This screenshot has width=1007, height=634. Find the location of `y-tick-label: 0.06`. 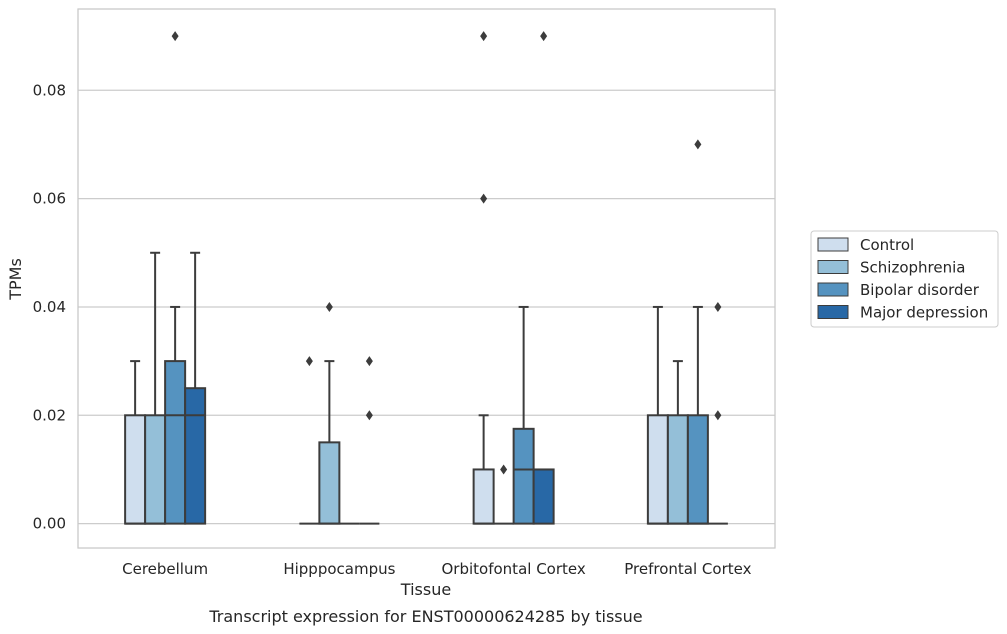

y-tick-label: 0.06 is located at coordinates (49, 199).